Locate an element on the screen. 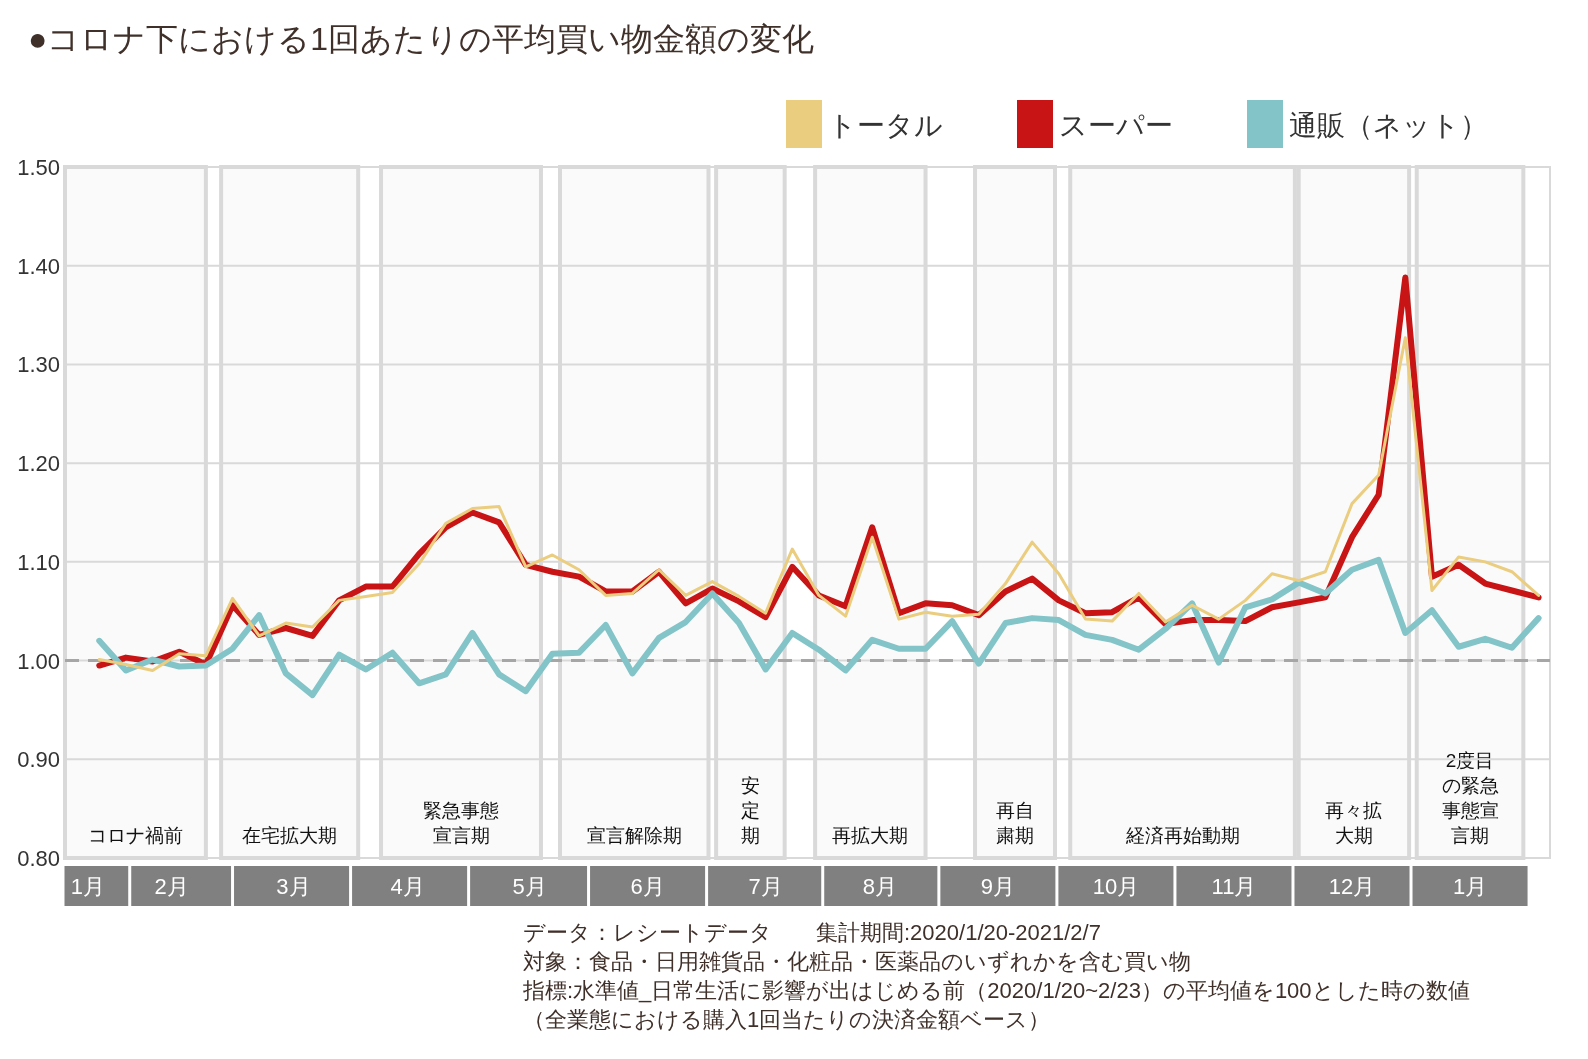  band: 再自粛期 is located at coordinates (1015, 512).